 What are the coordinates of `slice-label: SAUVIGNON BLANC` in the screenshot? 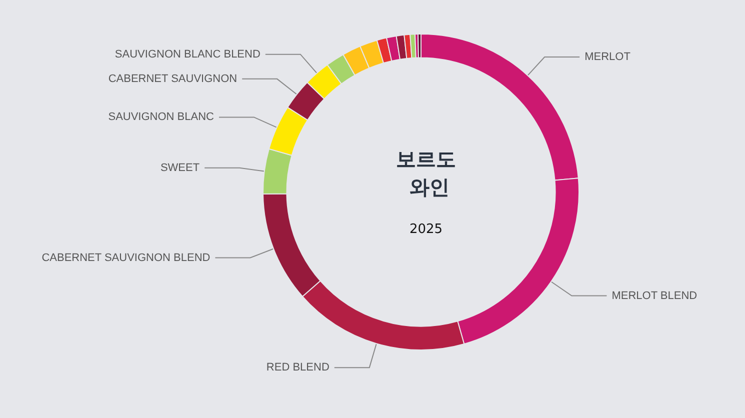 It's located at (161, 117).